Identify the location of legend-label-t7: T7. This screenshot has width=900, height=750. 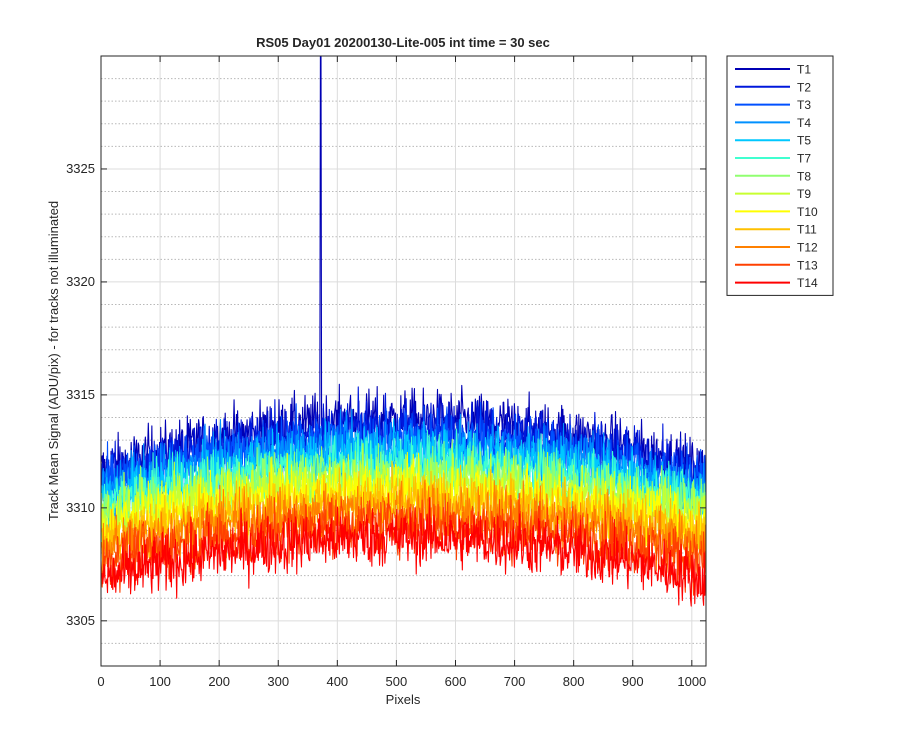
(804, 159).